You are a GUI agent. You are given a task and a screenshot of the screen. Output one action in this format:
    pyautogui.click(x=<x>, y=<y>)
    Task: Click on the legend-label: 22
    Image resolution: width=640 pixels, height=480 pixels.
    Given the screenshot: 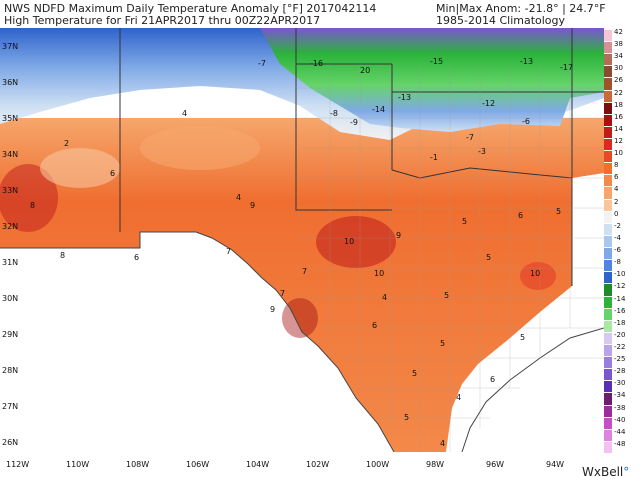 What is the action you would take?
    pyautogui.click(x=618, y=92)
    